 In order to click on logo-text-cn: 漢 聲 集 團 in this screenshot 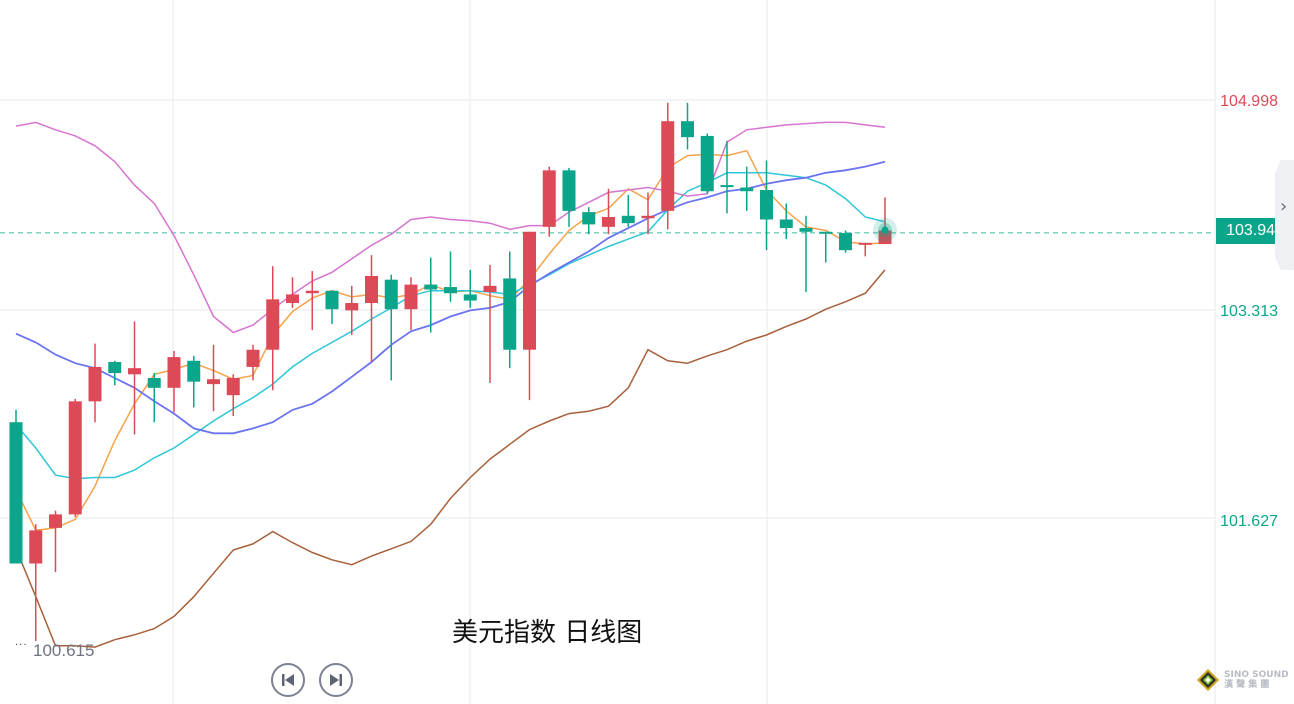, I will do `click(1247, 685)`.